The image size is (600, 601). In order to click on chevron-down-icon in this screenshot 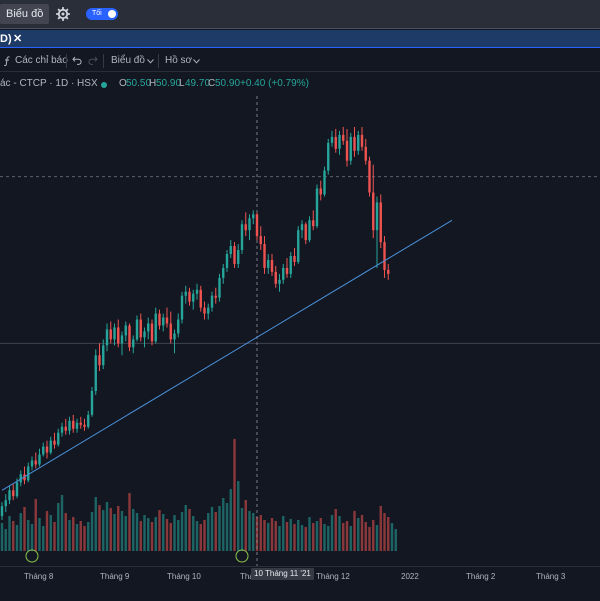, I will do `click(150, 61)`.